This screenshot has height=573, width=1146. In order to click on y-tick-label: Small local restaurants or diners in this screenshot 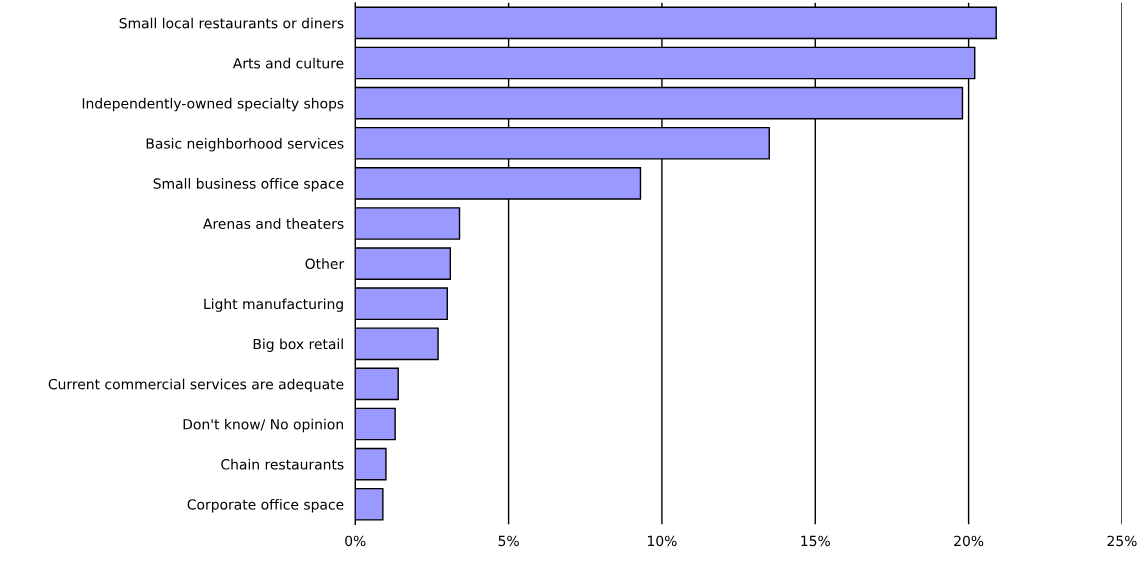, I will do `click(231, 23)`.